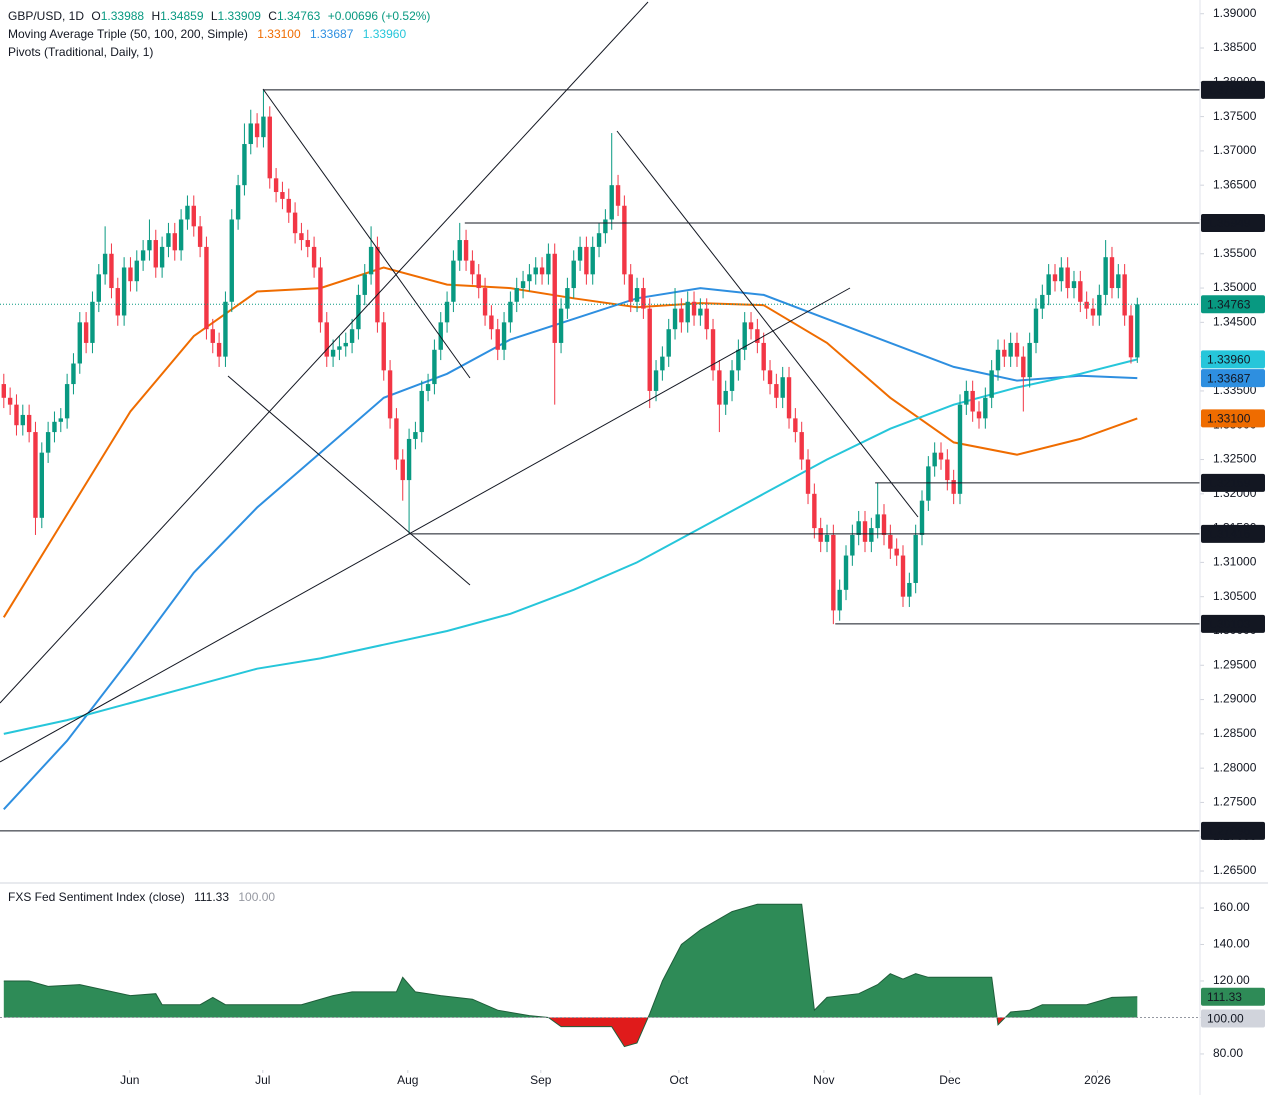 The width and height of the screenshot is (1268, 1095). Describe the element at coordinates (80, 52) in the screenshot. I see `legend-pivots: Pivots (Traditional, Daily, 1)` at that location.